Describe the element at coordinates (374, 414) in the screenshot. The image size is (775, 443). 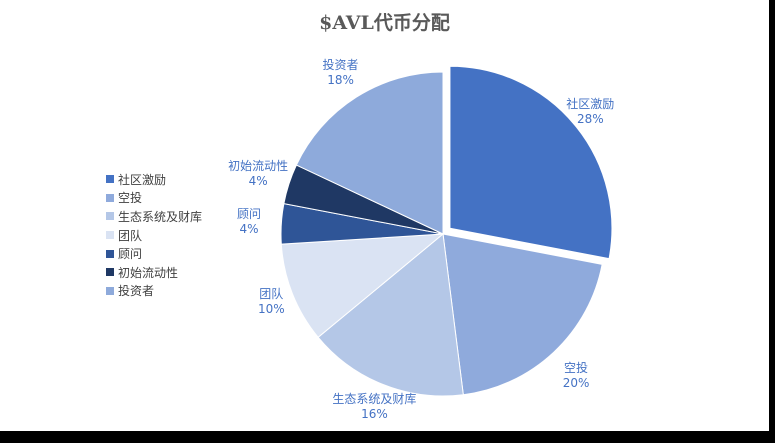
I see `data-label-value: 16%` at that location.